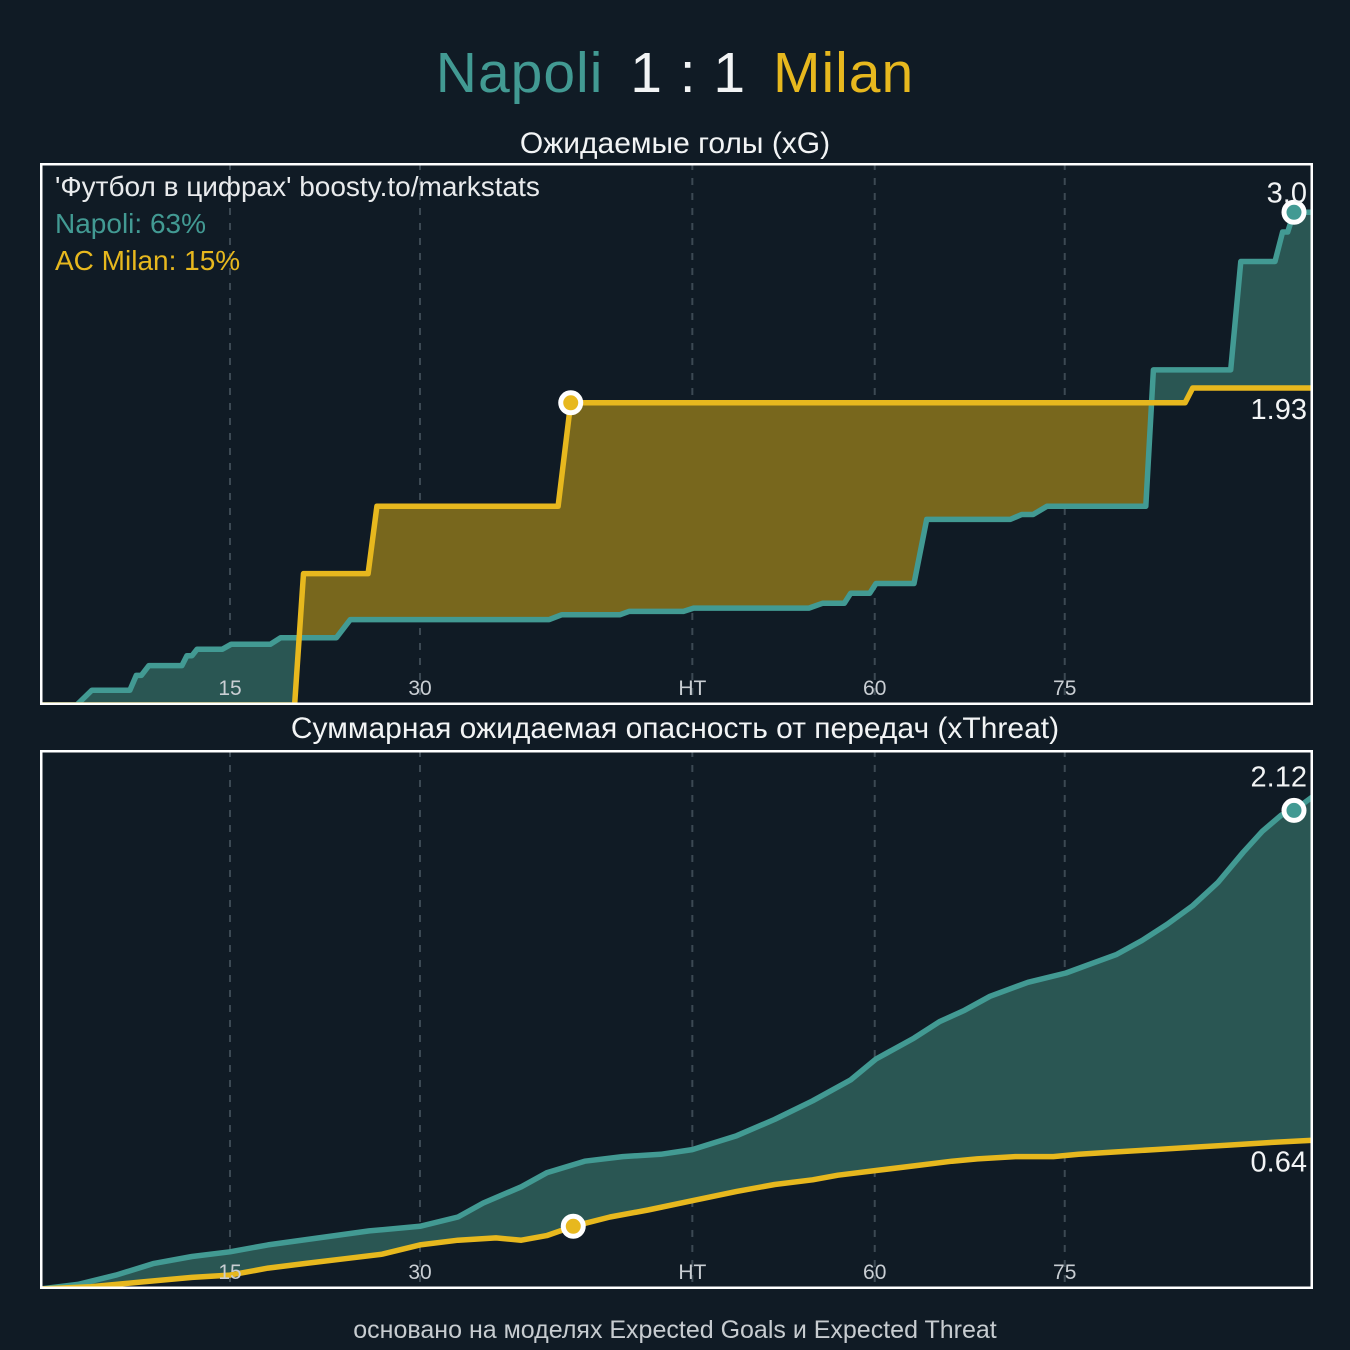 The image size is (1350, 1350). Describe the element at coordinates (571, 403) in the screenshot. I see `xg-away-goal-marker` at that location.